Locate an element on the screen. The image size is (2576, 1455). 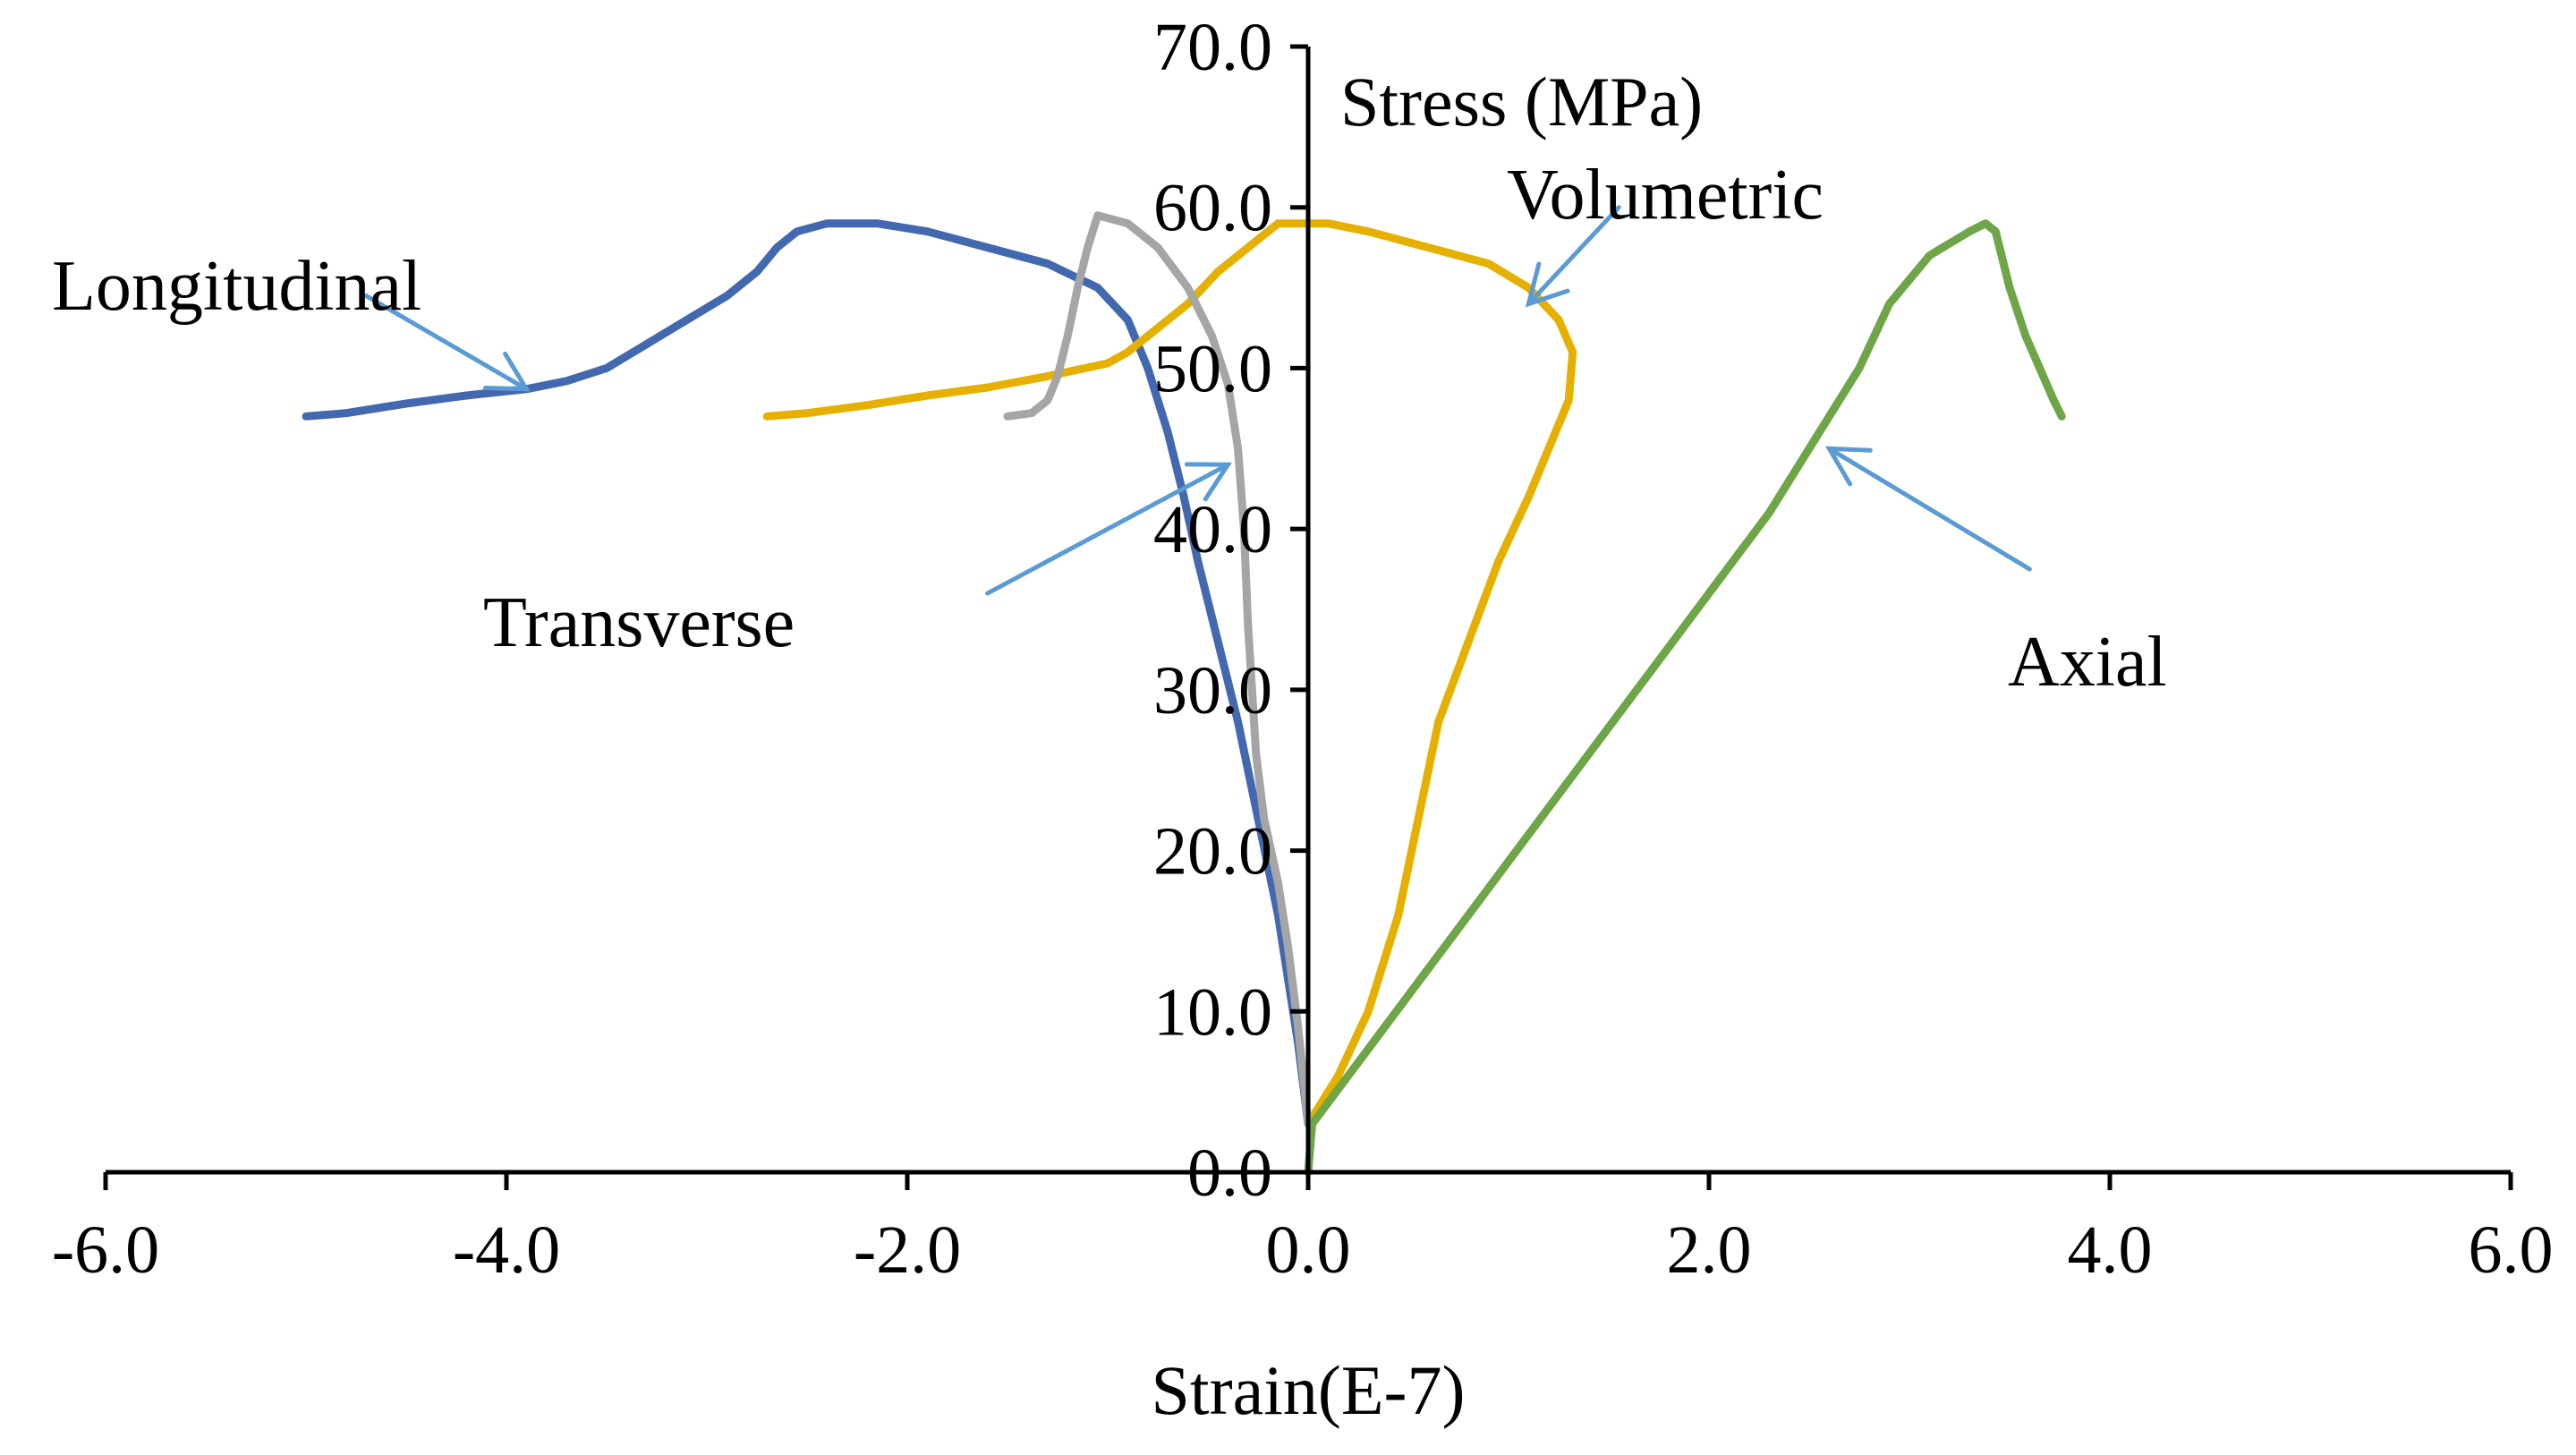
x-tick-label: 6.0 is located at coordinates (2511, 1250).